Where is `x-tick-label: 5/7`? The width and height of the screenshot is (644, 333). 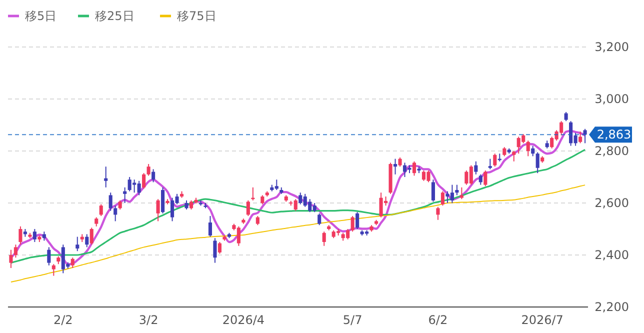
x-tick-label: 5/7 is located at coordinates (352, 320).